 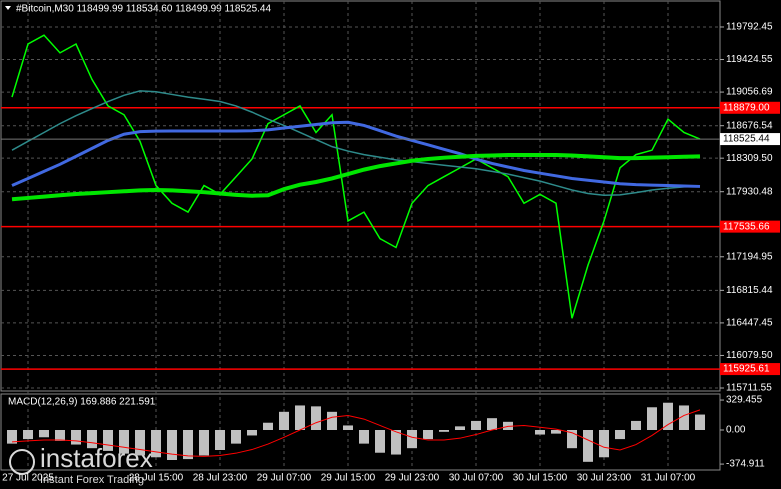 I want to click on x-tick-label: 30 Jul 07:00, so click(x=476, y=478).